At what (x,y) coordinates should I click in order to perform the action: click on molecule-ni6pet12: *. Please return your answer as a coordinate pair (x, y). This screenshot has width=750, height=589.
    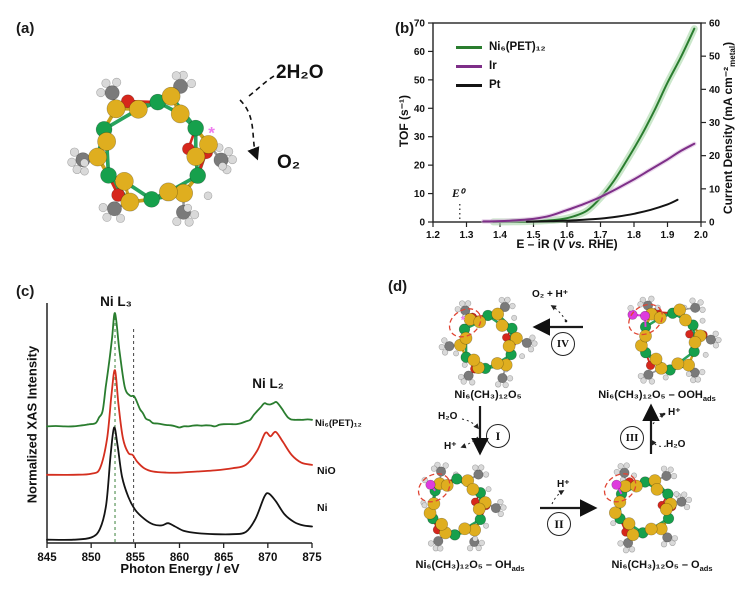
    Looking at the image, I should click on (152, 148).